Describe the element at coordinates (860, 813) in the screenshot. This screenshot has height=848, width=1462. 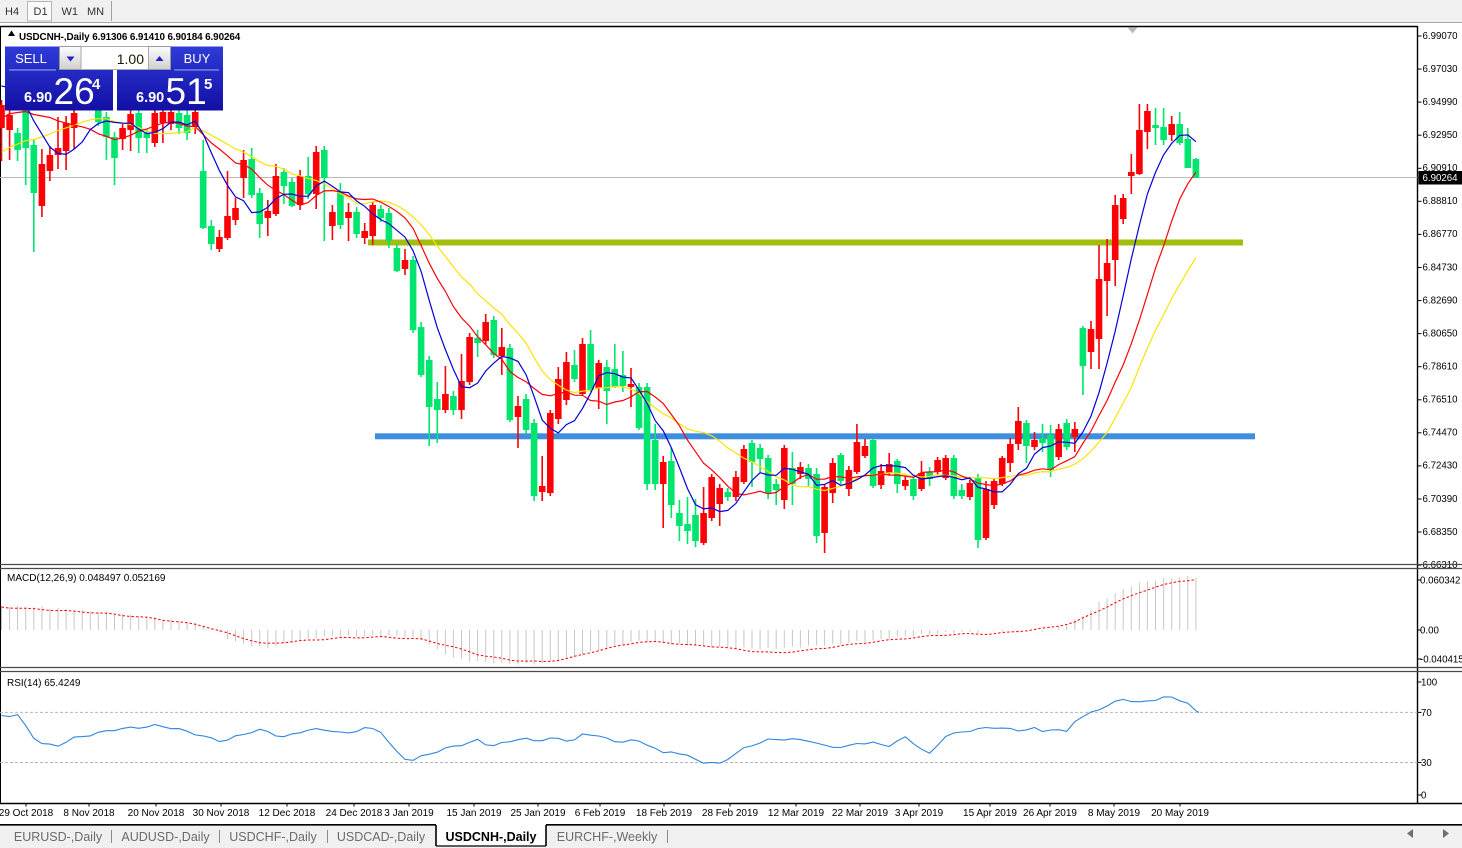
I see `svg-text: 22 Mar 2019` at that location.